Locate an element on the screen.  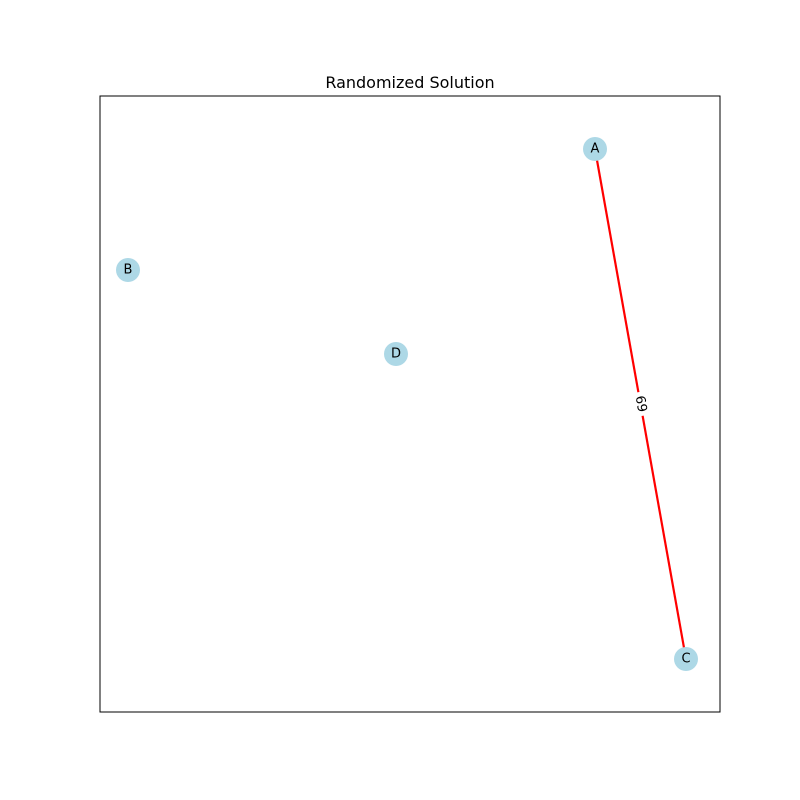
node-C is located at coordinates (686, 659).